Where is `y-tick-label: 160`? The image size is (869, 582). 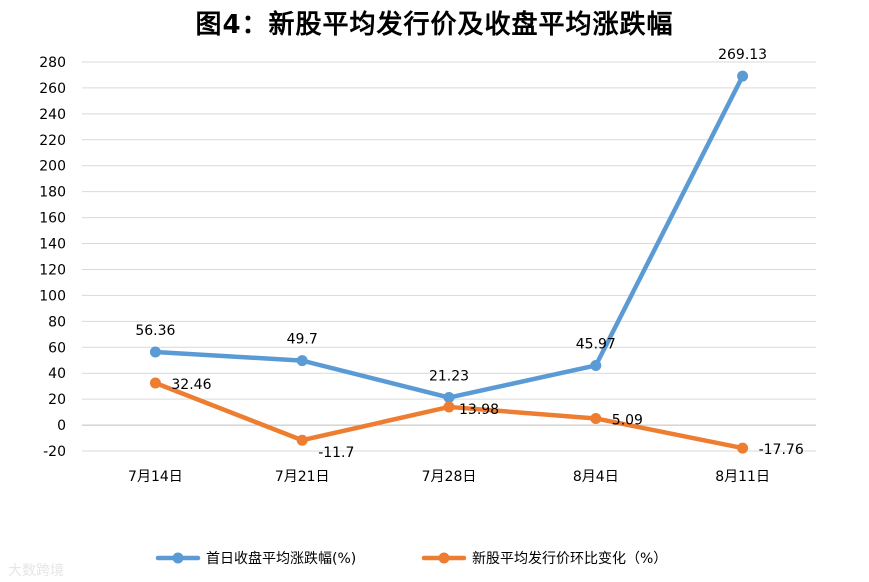
y-tick-label: 160 is located at coordinates (52, 219).